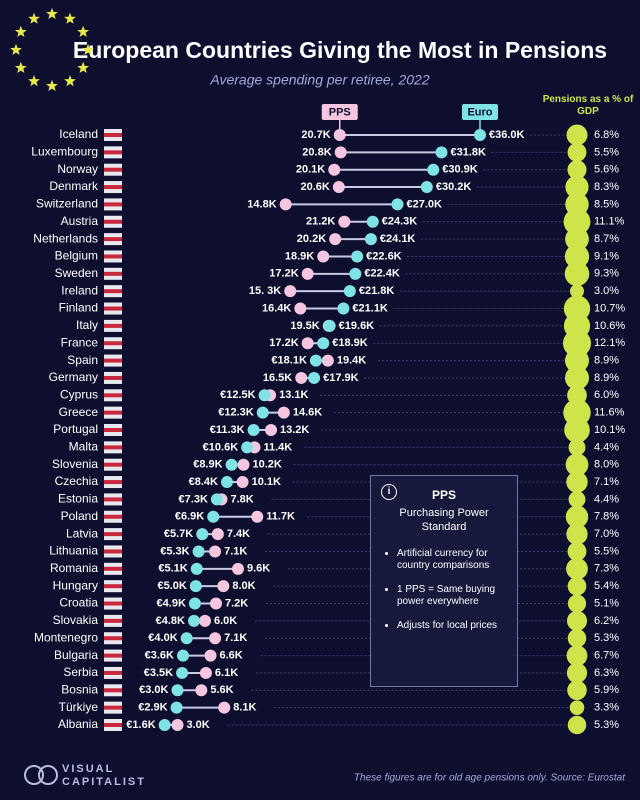  I want to click on country-label: Hungary, so click(75, 585).